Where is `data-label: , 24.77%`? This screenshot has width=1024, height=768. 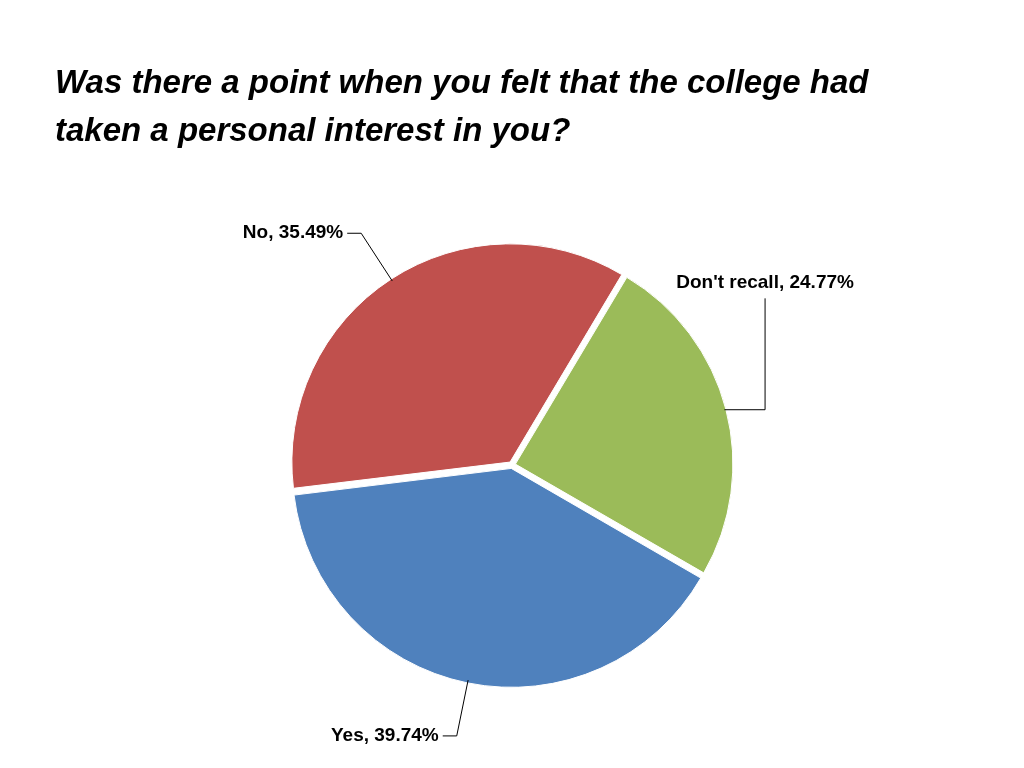 data-label: , 24.77% is located at coordinates (816, 281).